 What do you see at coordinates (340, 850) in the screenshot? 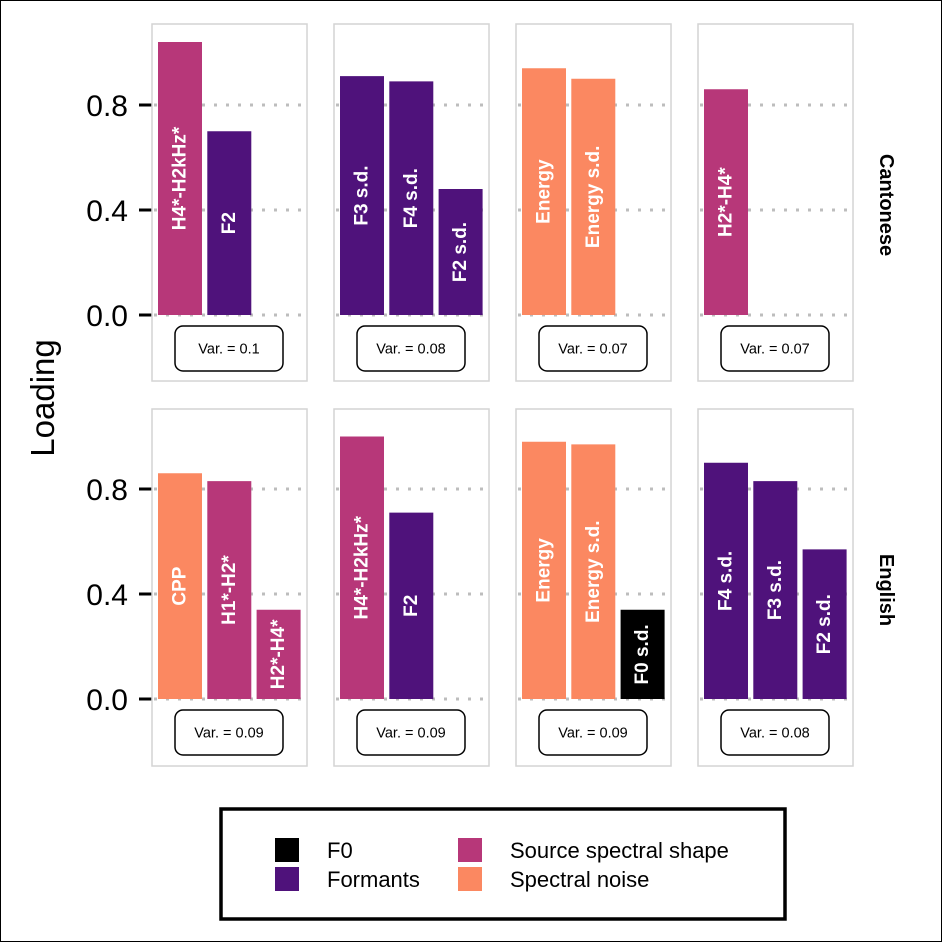
I see `legend-label: F0` at bounding box center [340, 850].